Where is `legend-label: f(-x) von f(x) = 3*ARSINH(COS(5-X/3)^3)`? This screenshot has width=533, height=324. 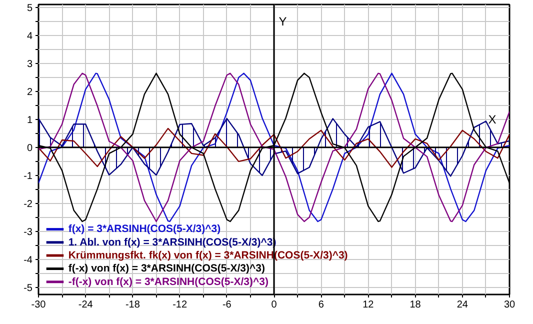
legend-label: f(-x) von f(x) = 3*ARSINH(COS(5-X/3)^3) is located at coordinates (166, 268).